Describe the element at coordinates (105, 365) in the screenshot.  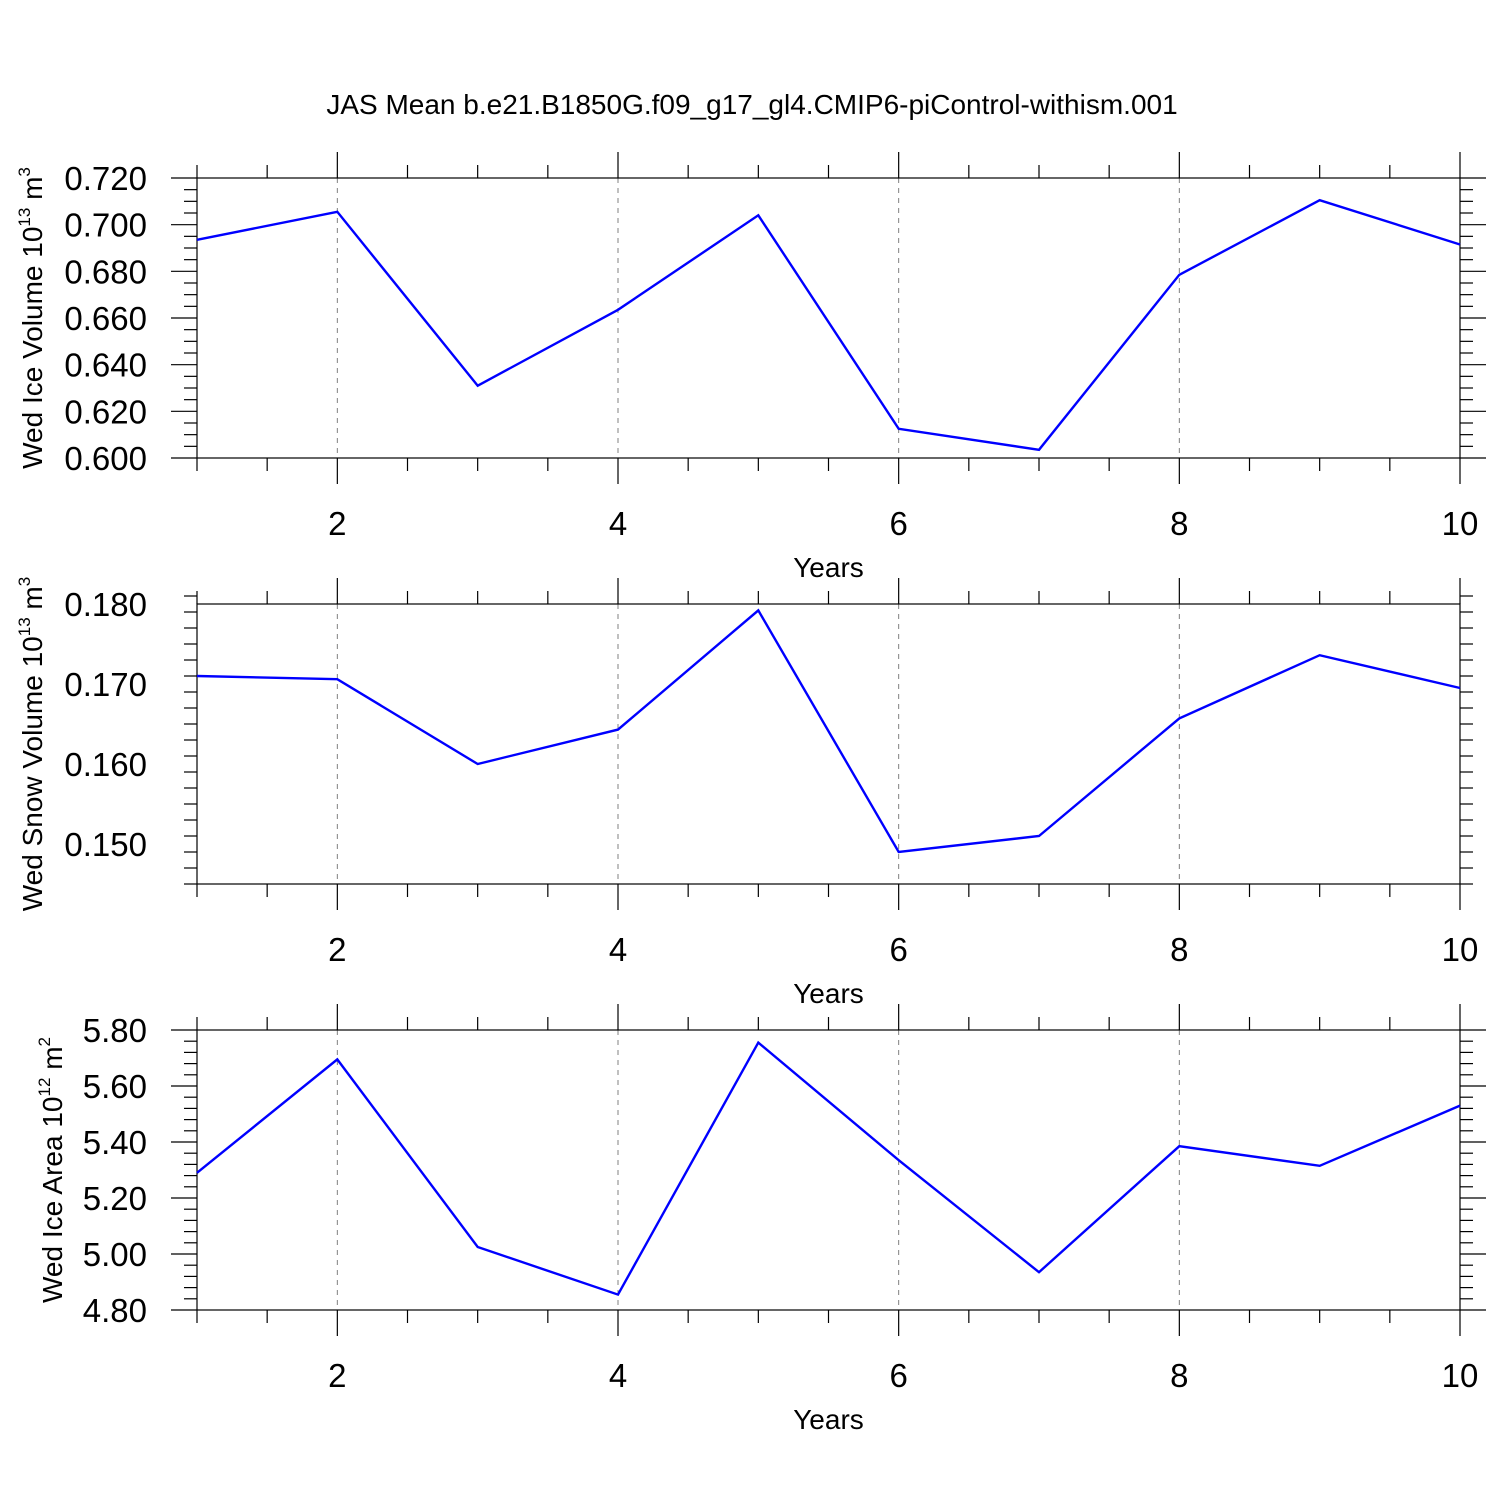
I see `y-tick-label: 0.640` at that location.